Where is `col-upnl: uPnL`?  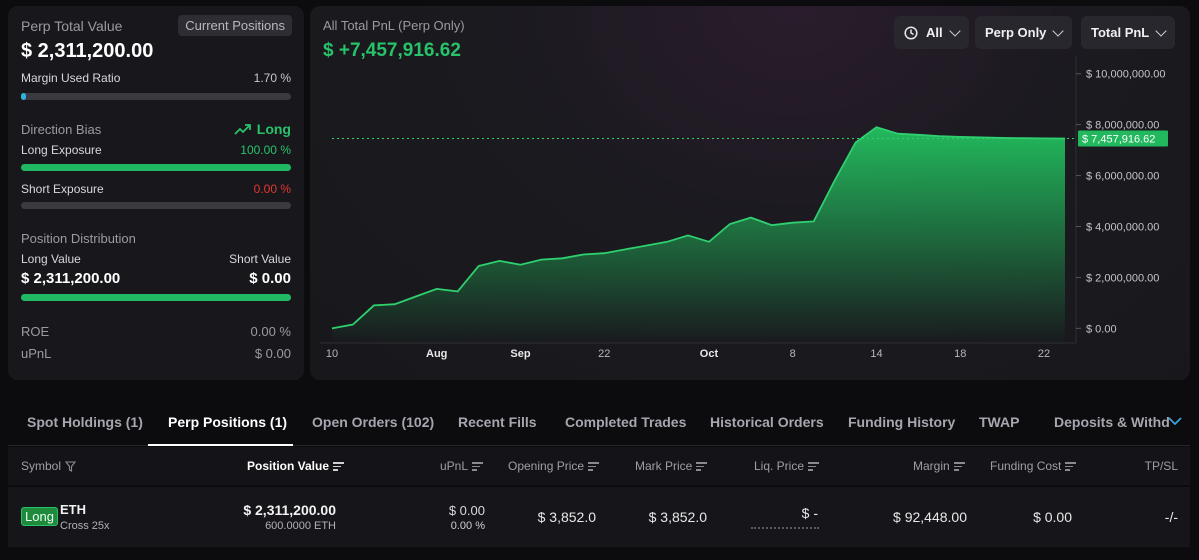
col-upnl: uPnL is located at coordinates (462, 466).